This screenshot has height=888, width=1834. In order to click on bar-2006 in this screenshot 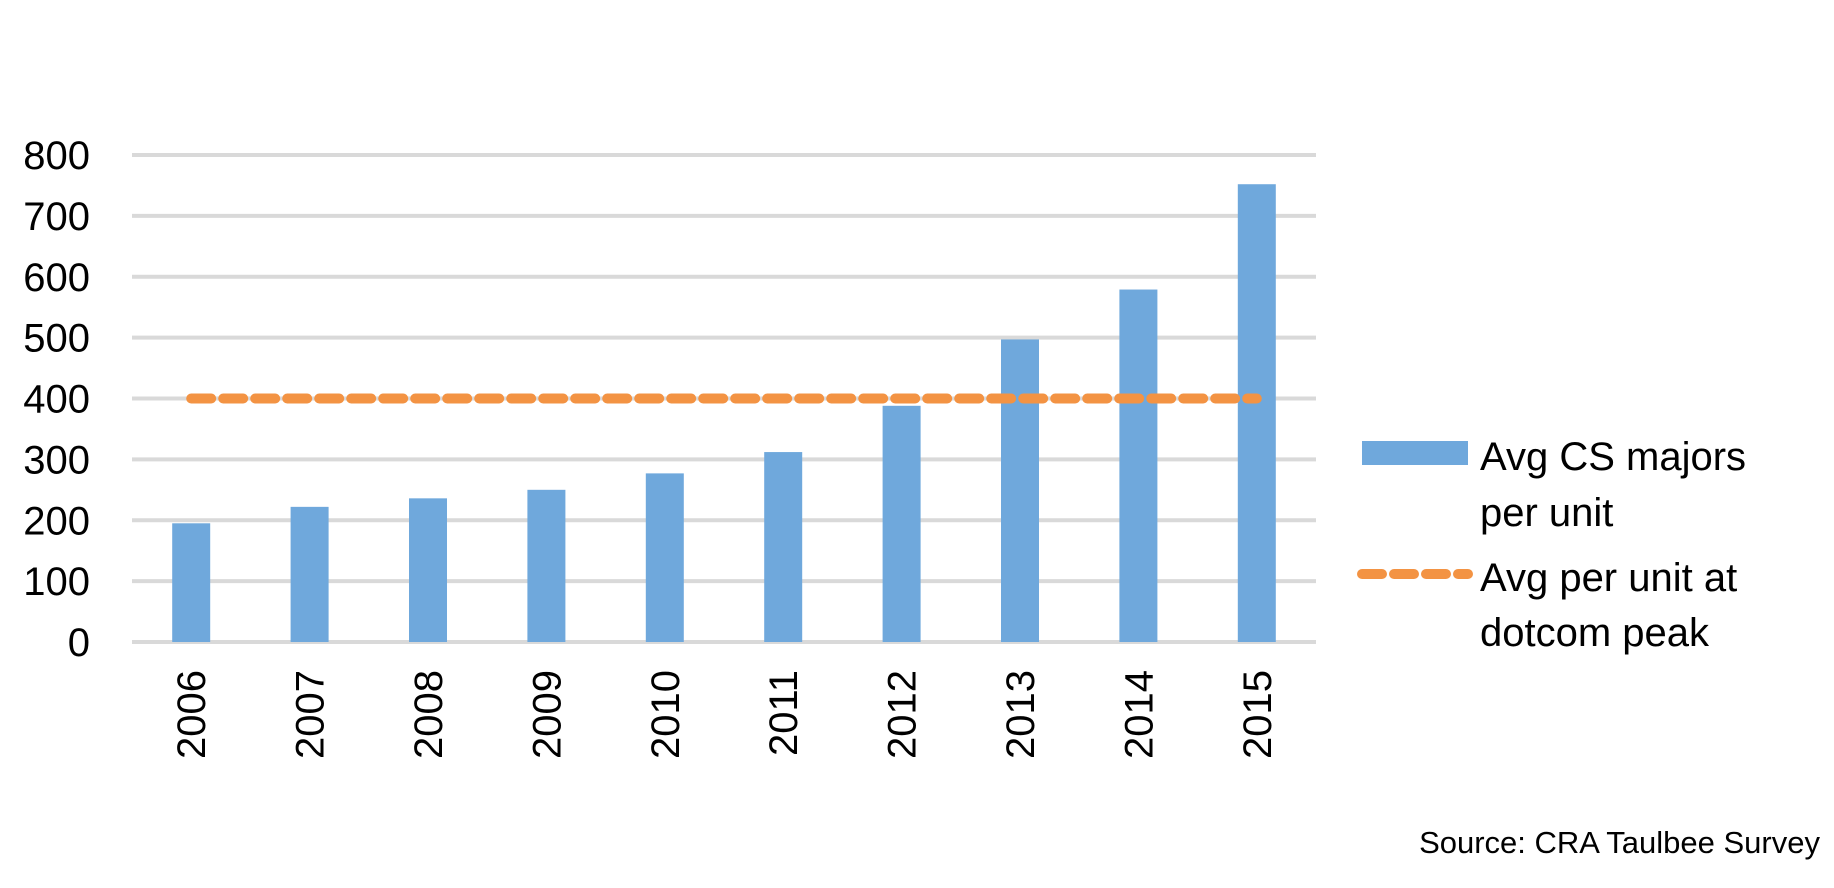, I will do `click(191, 582)`.